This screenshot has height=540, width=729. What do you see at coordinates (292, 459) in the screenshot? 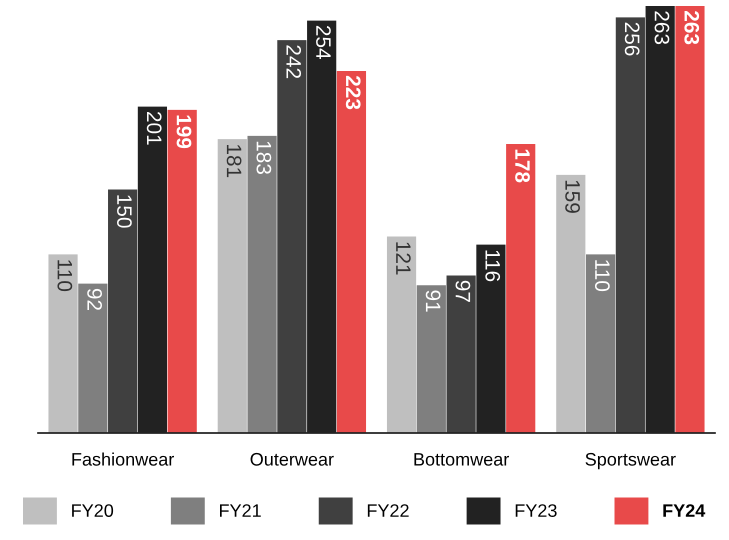
I see `x-tick-label: Outerwear` at bounding box center [292, 459].